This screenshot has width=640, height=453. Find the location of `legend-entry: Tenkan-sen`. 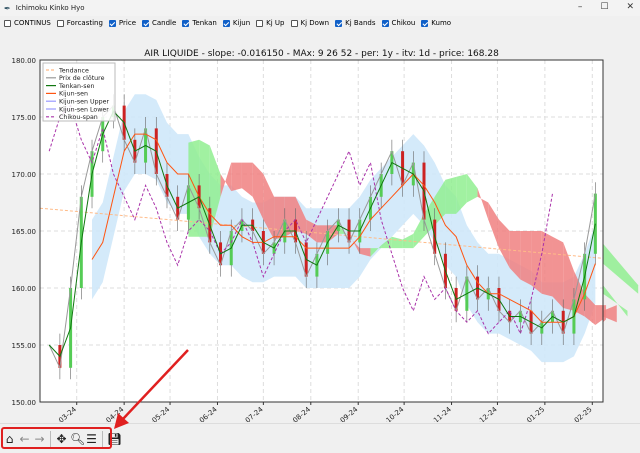

legend-entry: Tenkan-sen is located at coordinates (76, 86).